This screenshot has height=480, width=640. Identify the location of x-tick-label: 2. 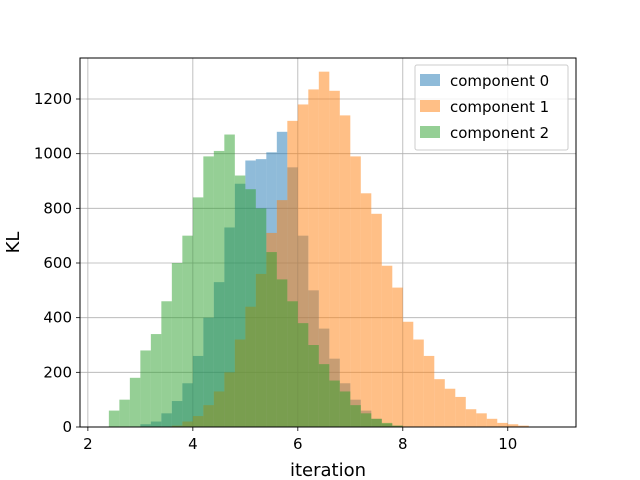
(88, 444).